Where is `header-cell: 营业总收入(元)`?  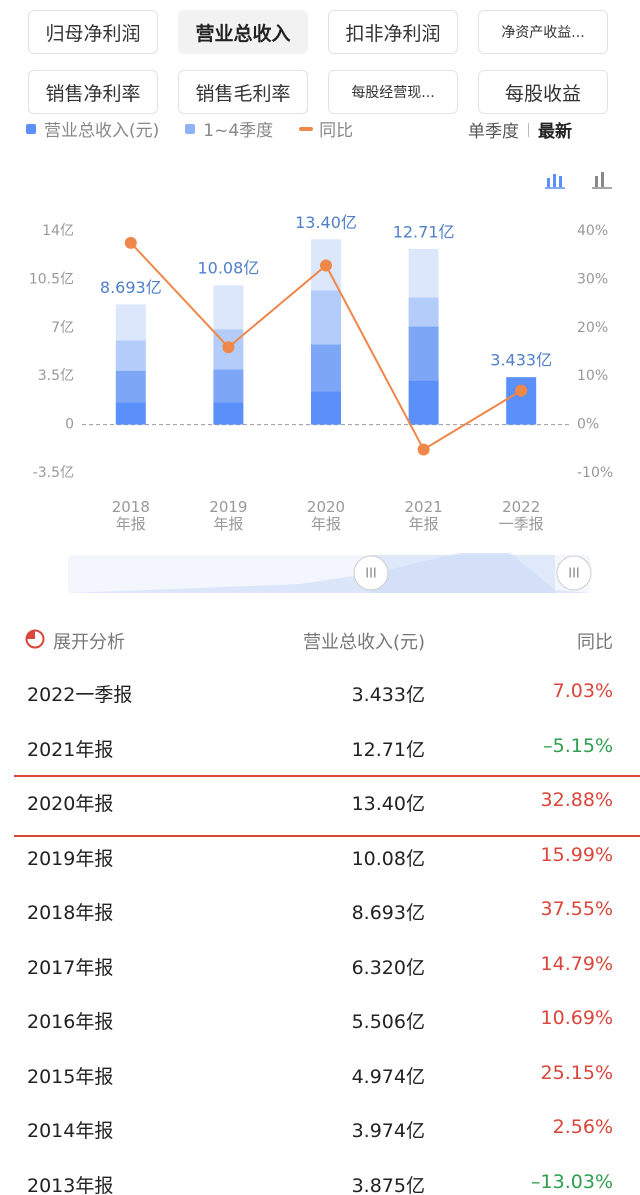
header-cell: 营业总收入(元) is located at coordinates (363, 642).